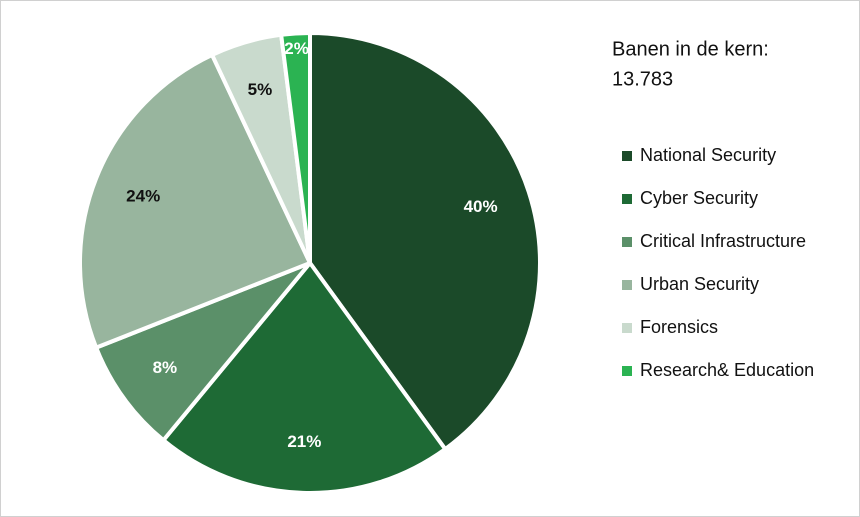 This screenshot has width=860, height=517. I want to click on value-label: 40%, so click(481, 206).